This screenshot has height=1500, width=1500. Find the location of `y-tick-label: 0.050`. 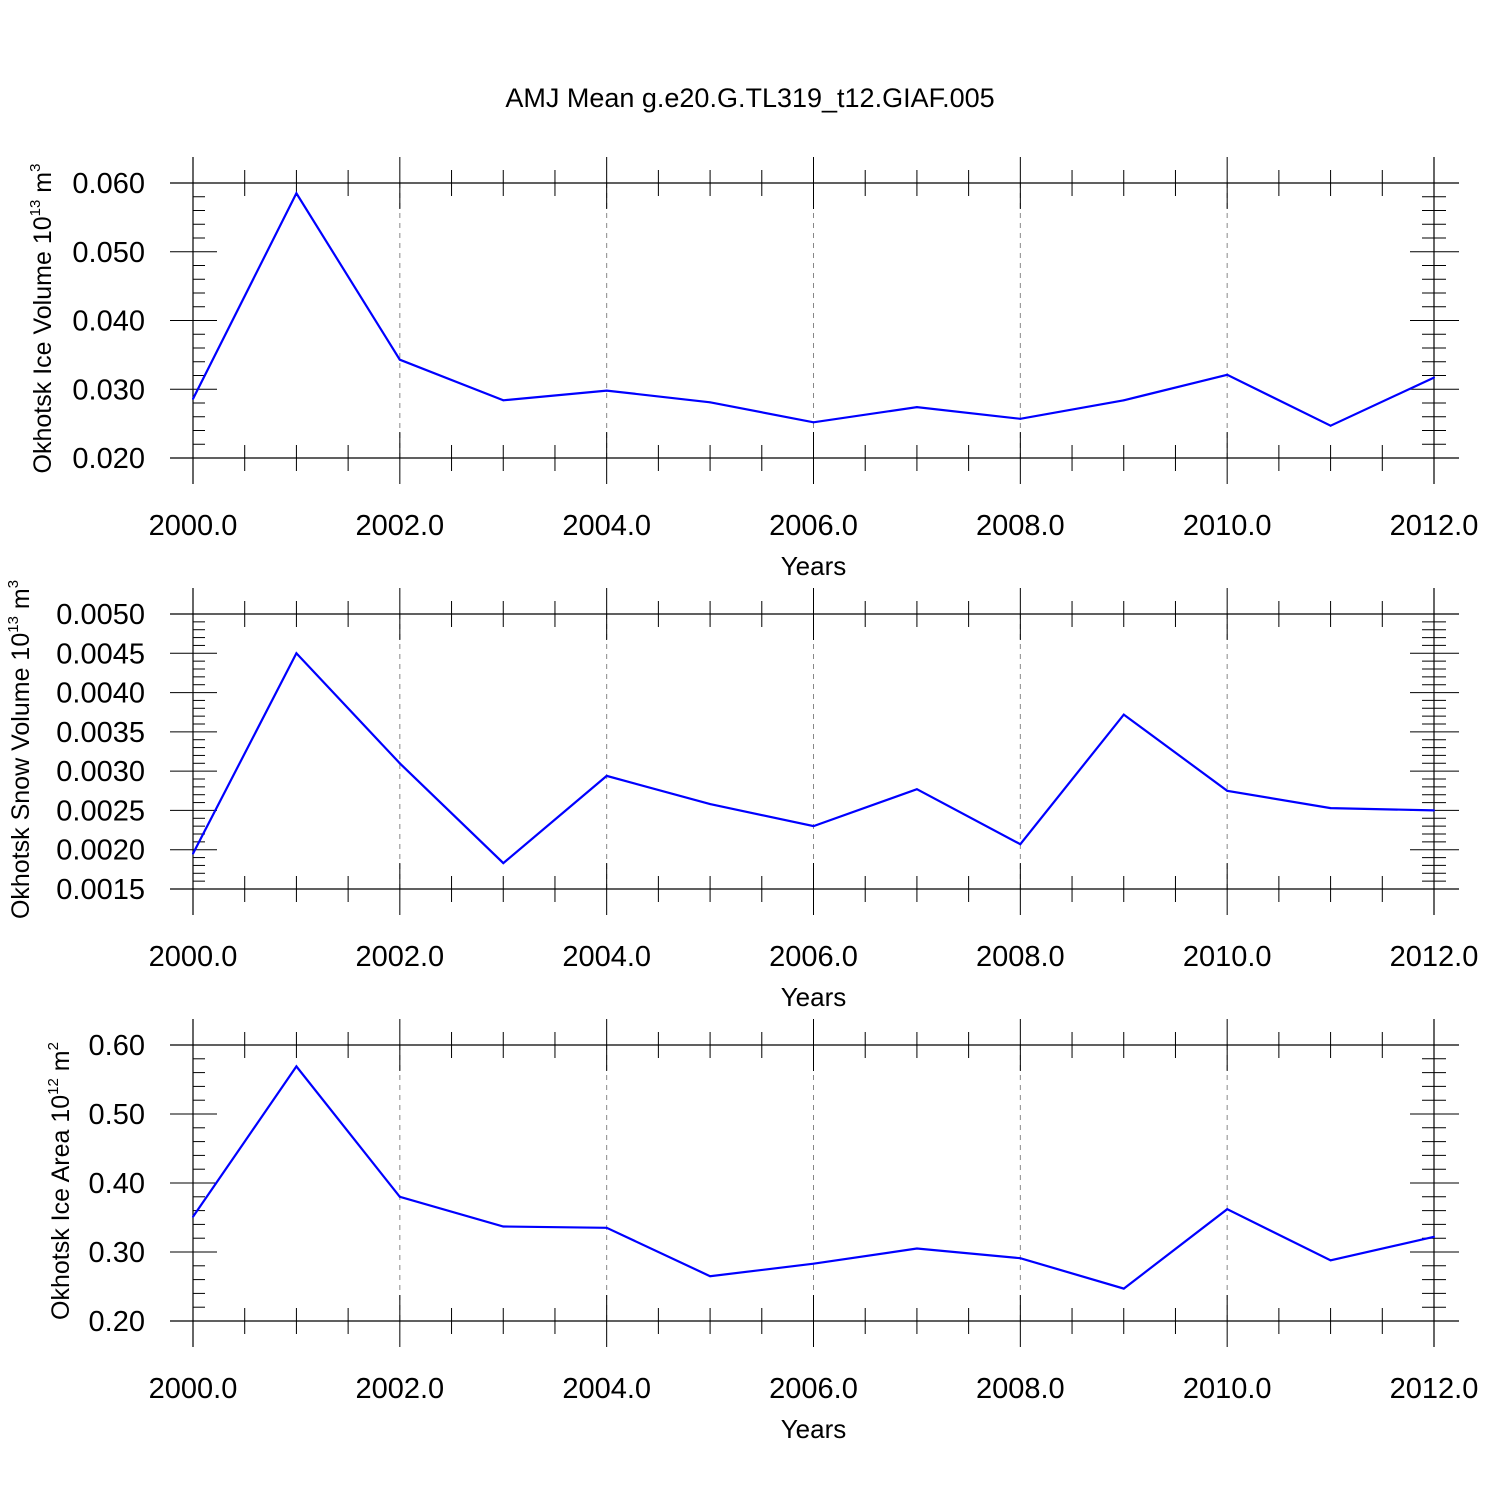

y-tick-label: 0.050 is located at coordinates (108, 253).